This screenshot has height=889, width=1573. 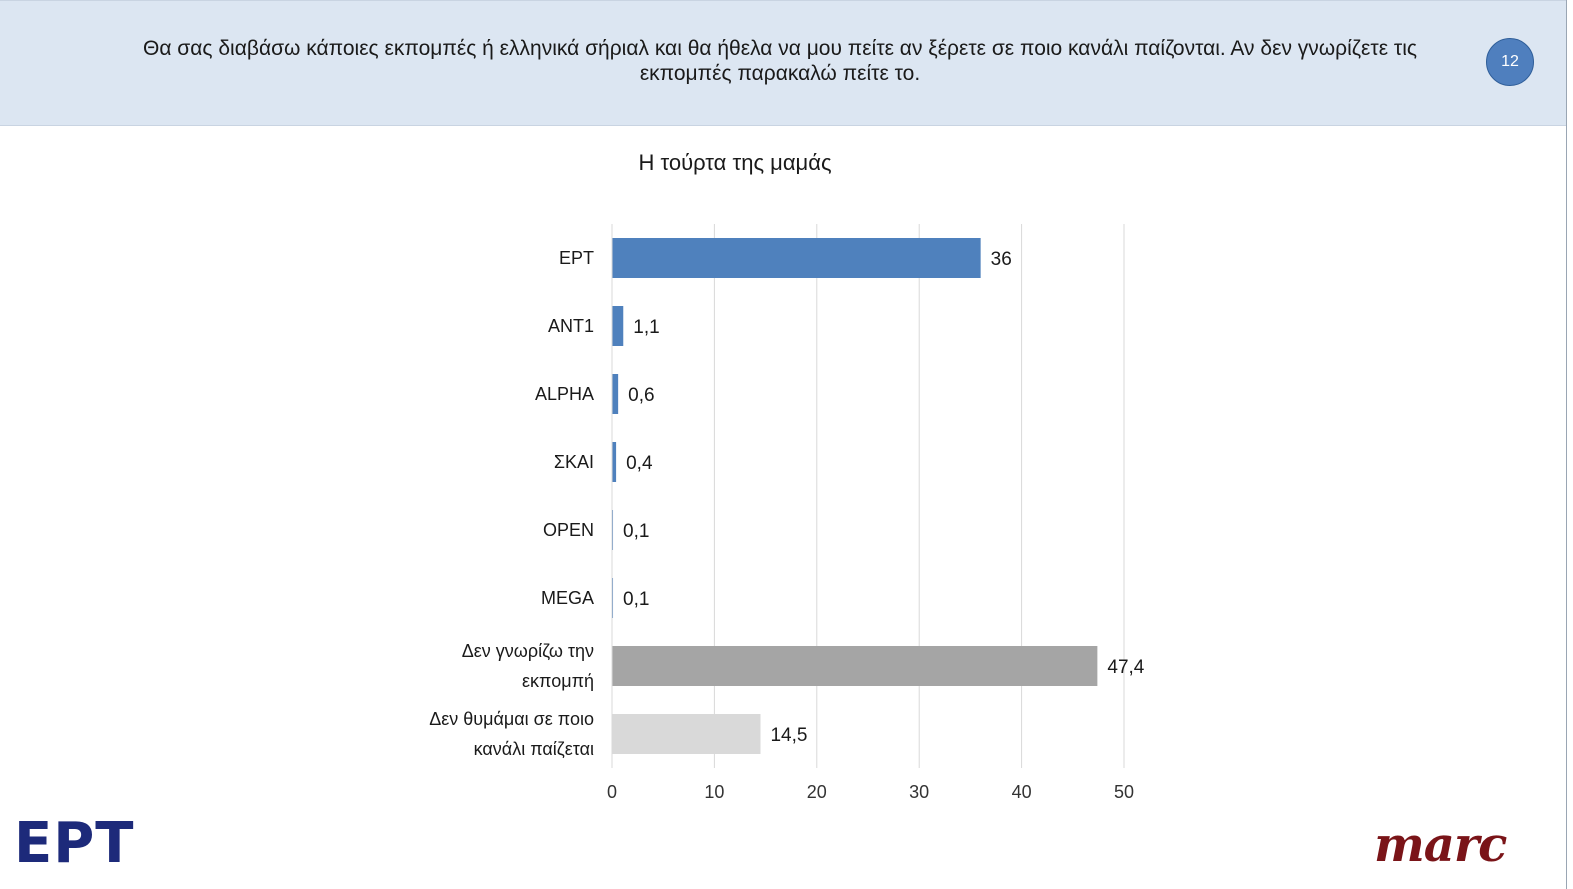 I want to click on chart-title: Η τούρτα της μαμάς, so click(x=735, y=162).